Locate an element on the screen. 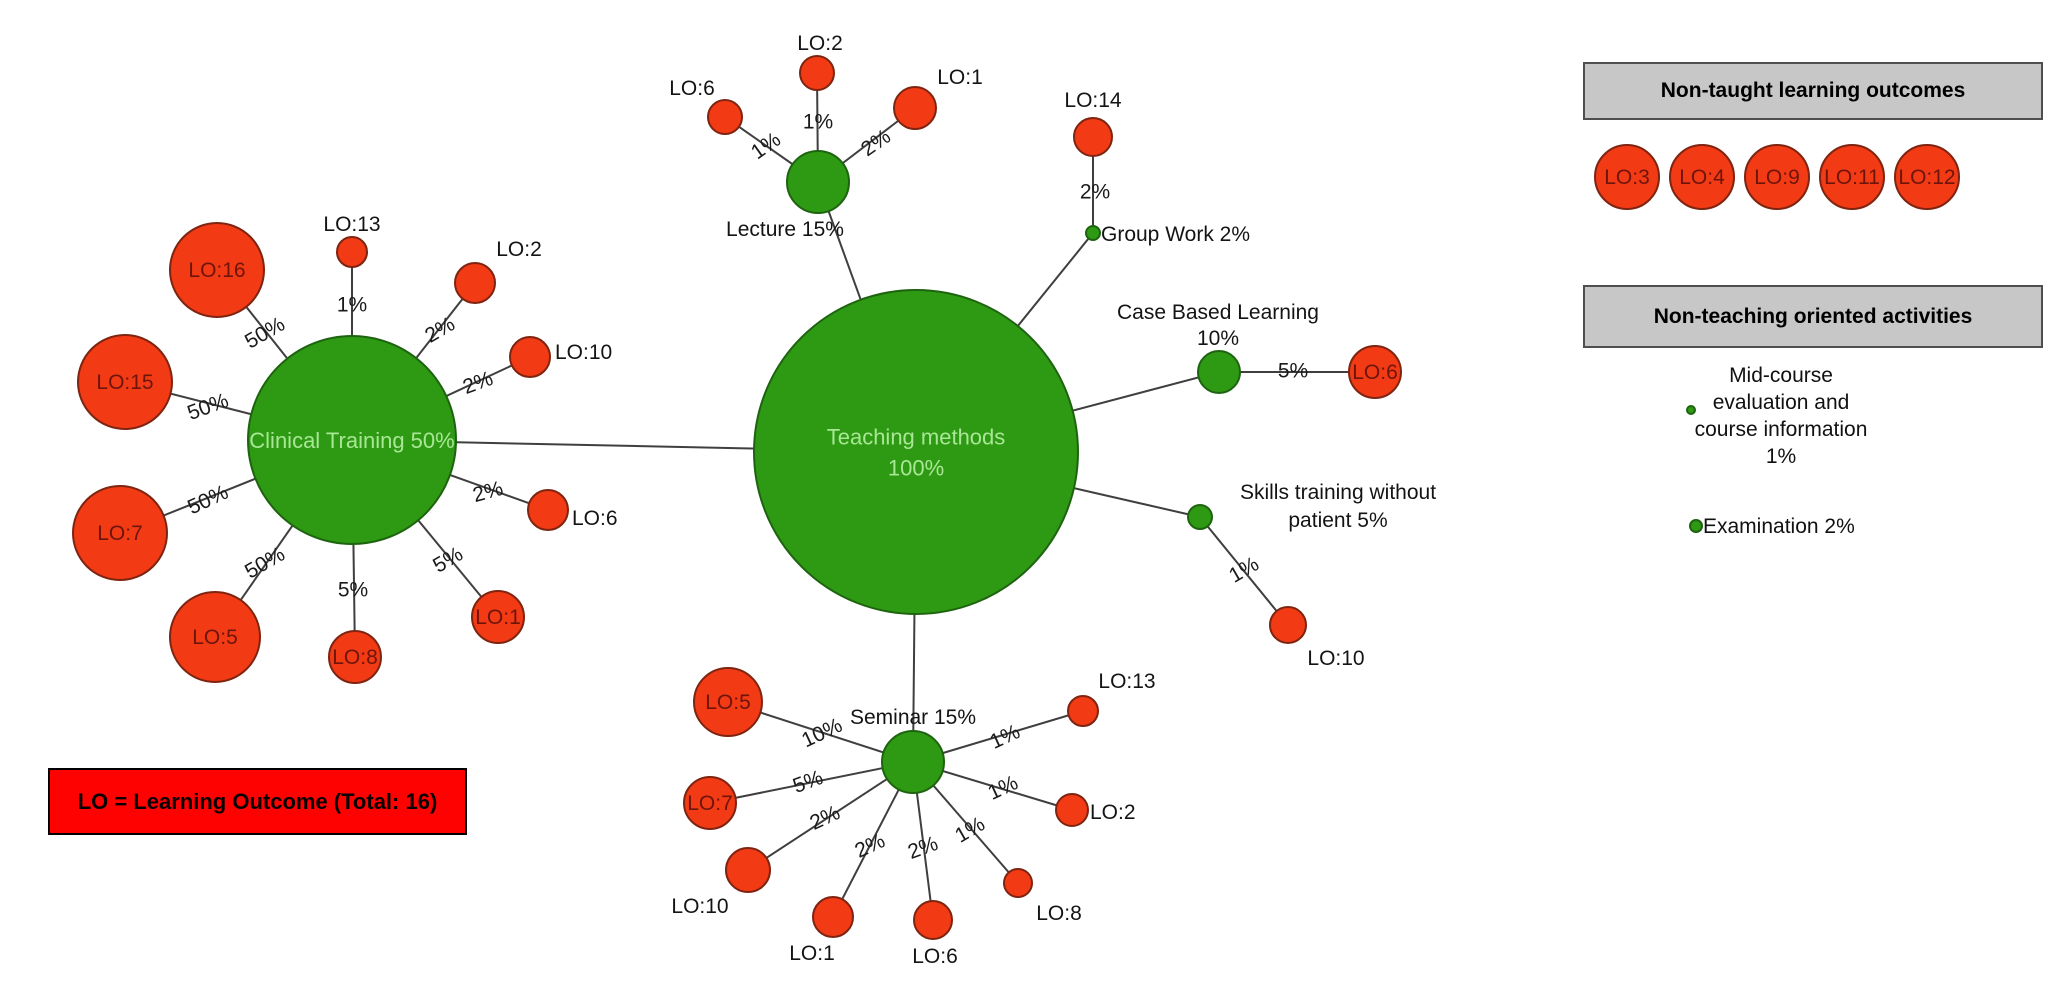 The width and height of the screenshot is (2059, 1001). node-lo6-seminar is located at coordinates (933, 920).